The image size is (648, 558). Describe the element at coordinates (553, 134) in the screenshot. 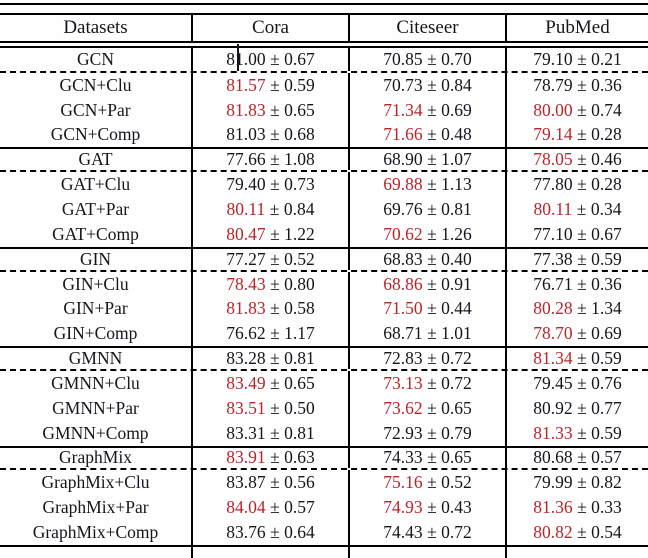

I see `best-mean-value: 79.14` at that location.